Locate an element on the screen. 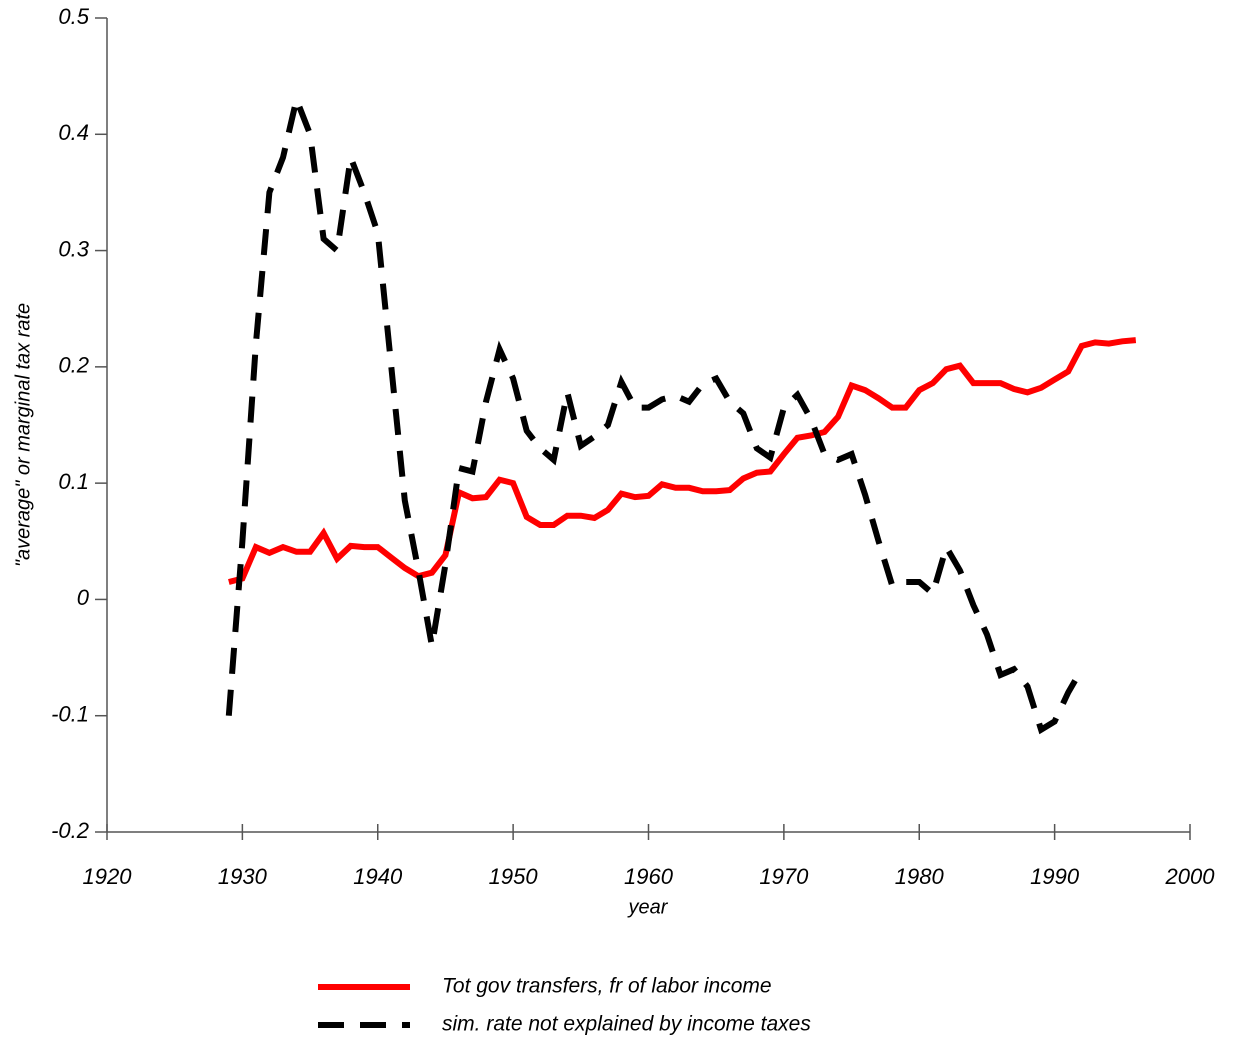 This screenshot has height=1047, width=1235. x-tick-label: 2000 is located at coordinates (1190, 876).